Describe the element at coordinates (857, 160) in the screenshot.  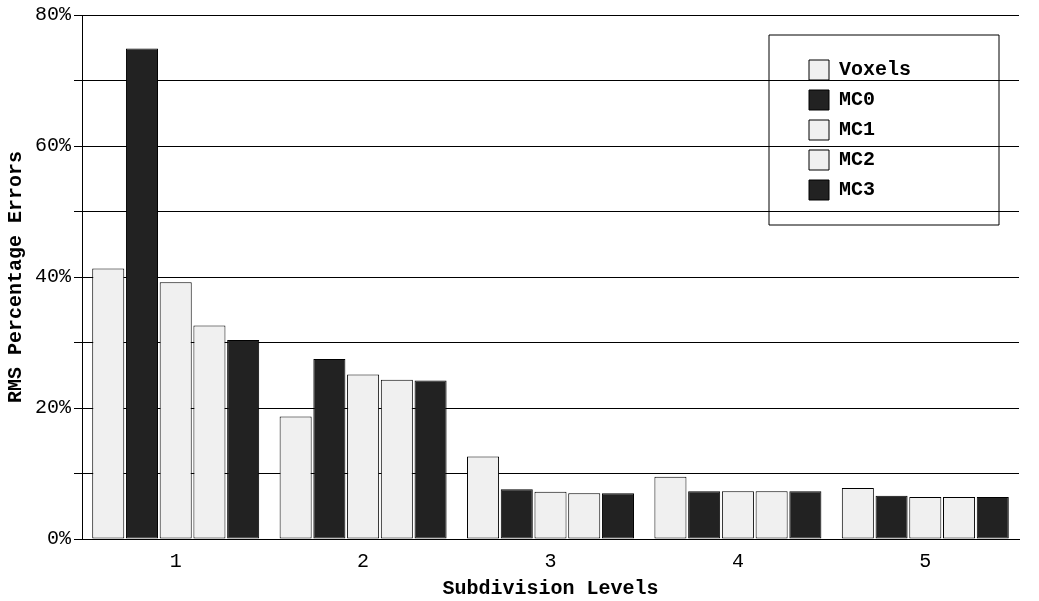
I see `legend-label: MC2` at that location.